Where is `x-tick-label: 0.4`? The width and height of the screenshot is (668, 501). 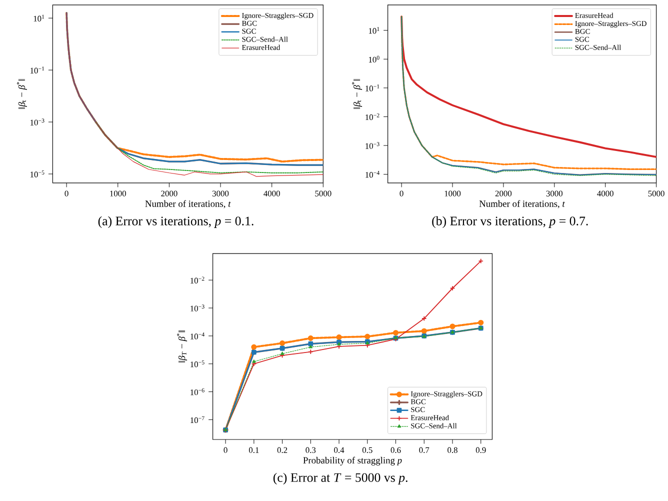 x-tick-label: 0.4 is located at coordinates (339, 450).